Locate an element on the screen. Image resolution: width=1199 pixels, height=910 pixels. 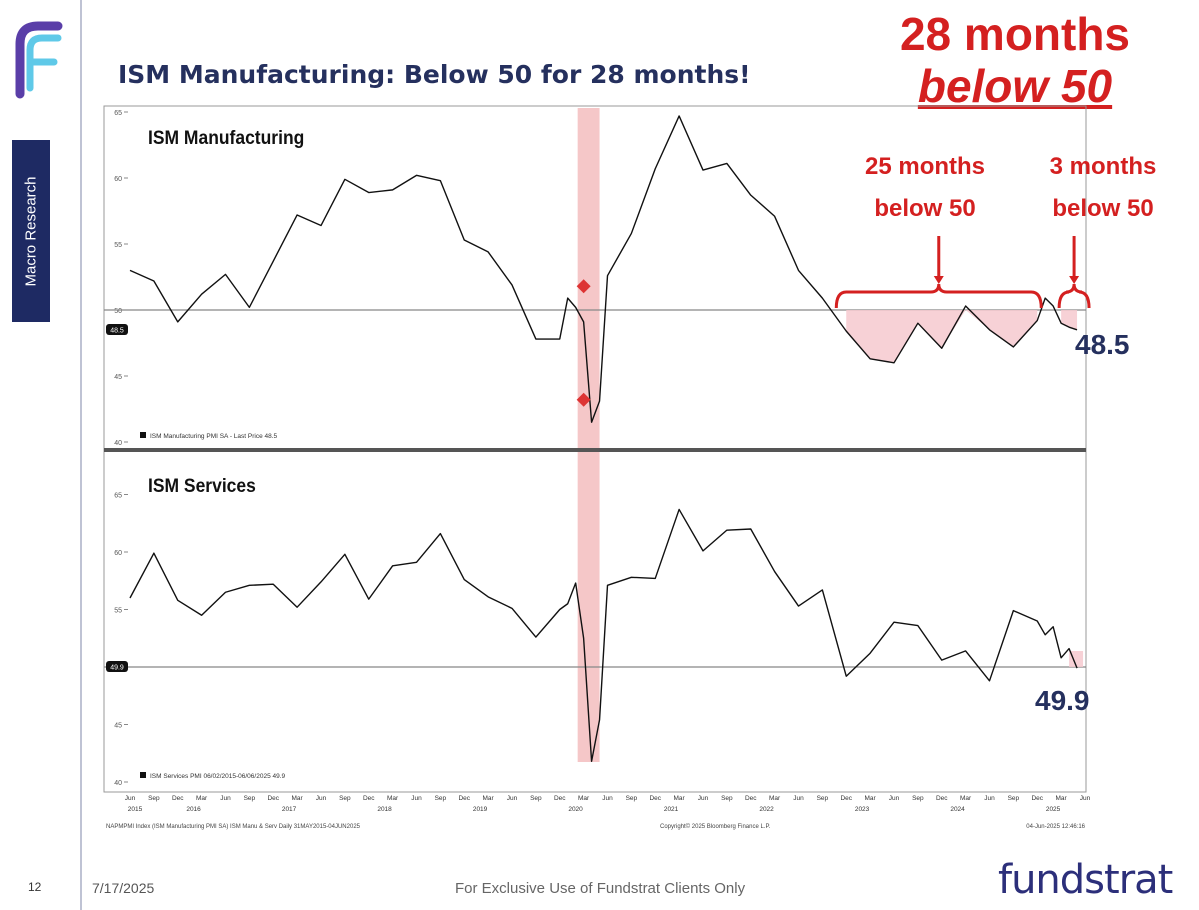
fundstrat-logo-icon is located at coordinates (39, 60).